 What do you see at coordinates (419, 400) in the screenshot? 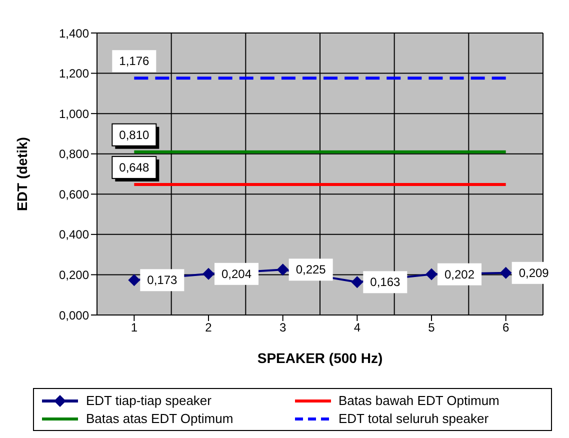
I see `legend-label: Batas bawah EDT Optimum` at bounding box center [419, 400].